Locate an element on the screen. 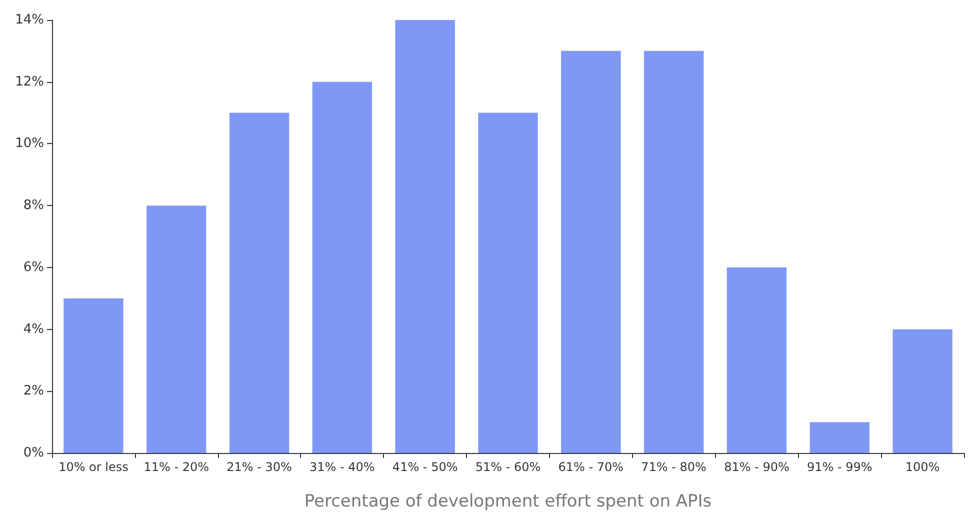  x-tick-label: 61% - 70% is located at coordinates (591, 467).